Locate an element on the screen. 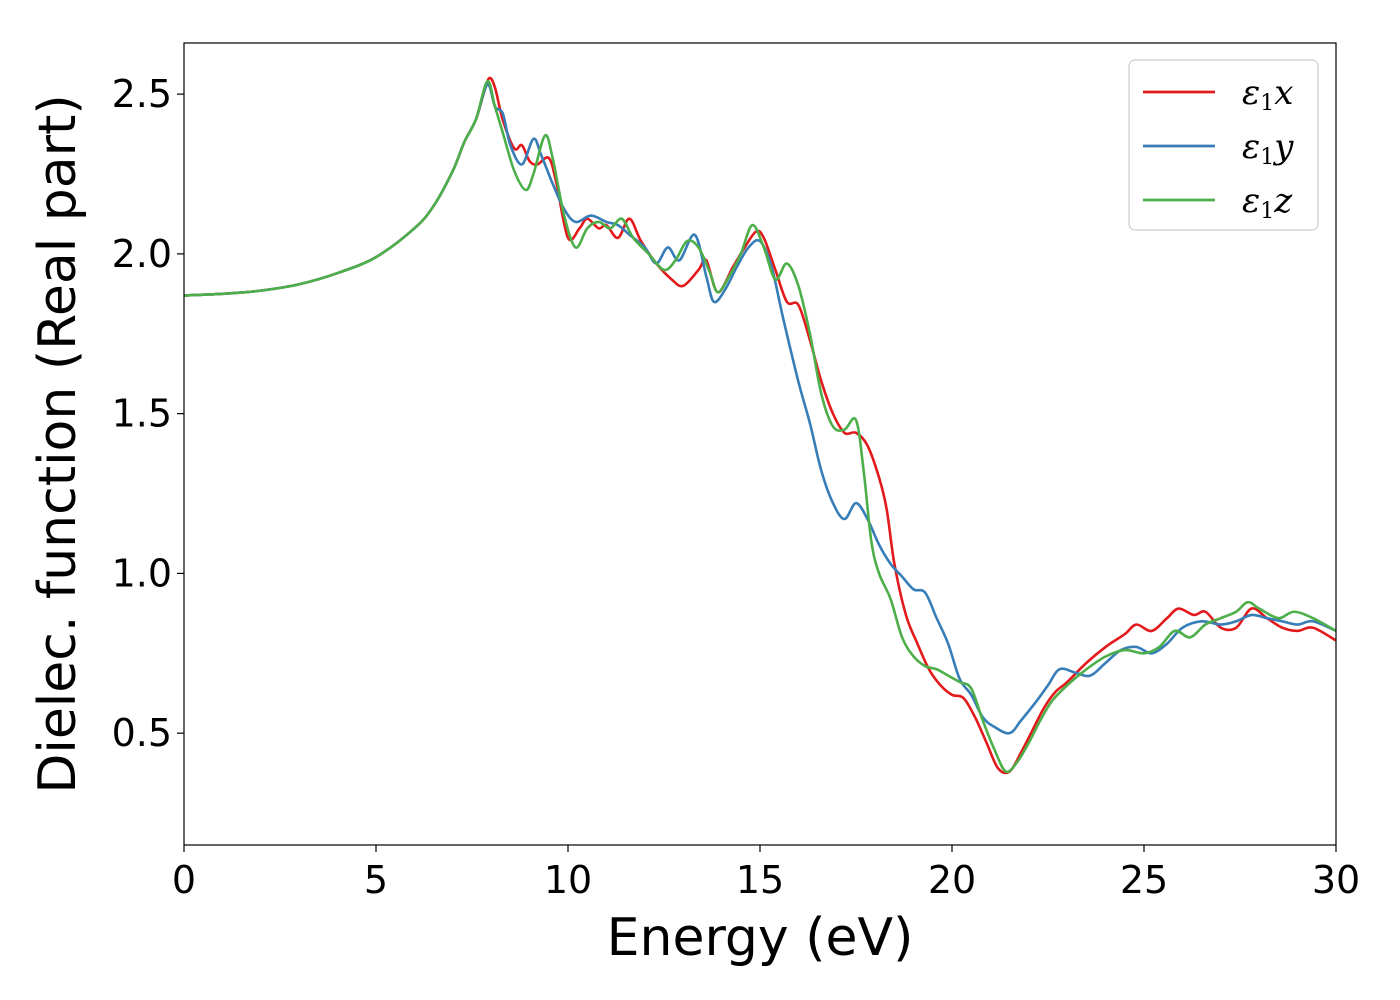 This screenshot has height=1000, width=1400. x-tick-label: 5 is located at coordinates (376, 880).